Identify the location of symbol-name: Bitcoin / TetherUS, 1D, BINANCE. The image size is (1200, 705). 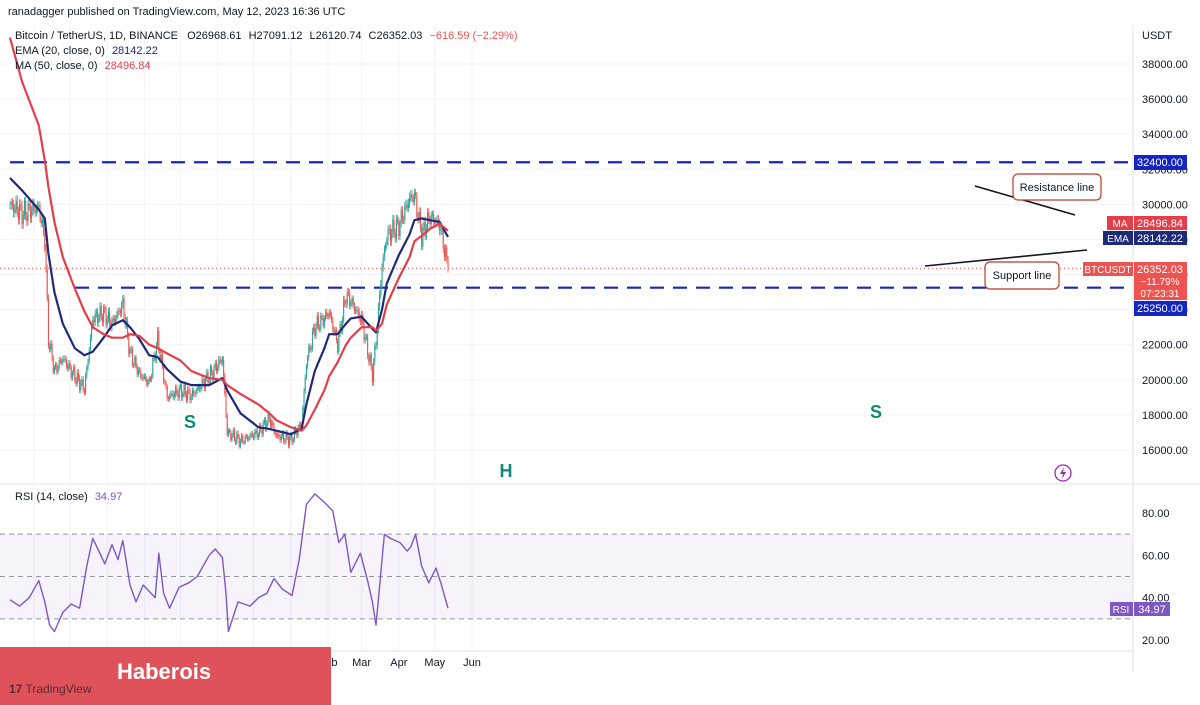
(97, 36).